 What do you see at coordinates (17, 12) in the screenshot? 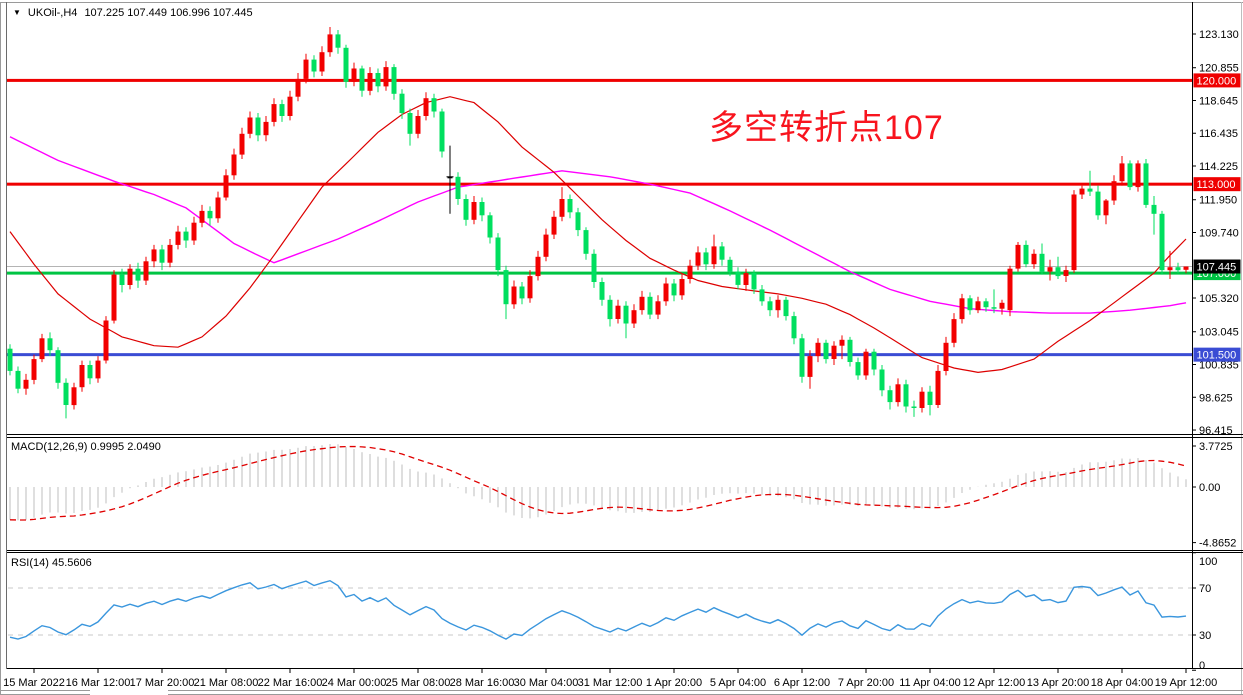
I see `collapse-indicator-icon: ▼` at bounding box center [17, 12].